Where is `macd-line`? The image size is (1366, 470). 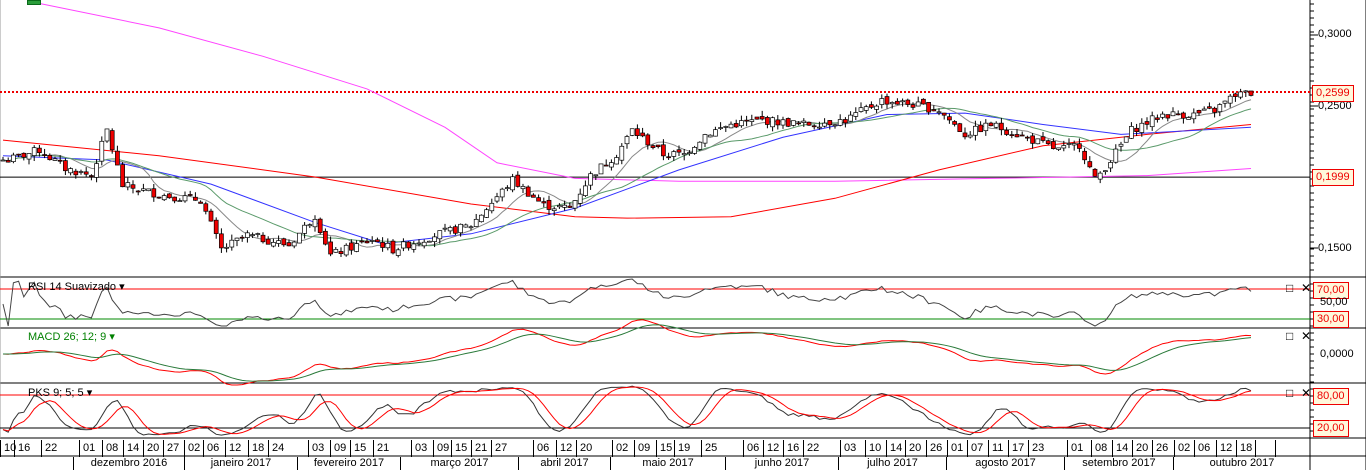 macd-line is located at coordinates (627, 352).